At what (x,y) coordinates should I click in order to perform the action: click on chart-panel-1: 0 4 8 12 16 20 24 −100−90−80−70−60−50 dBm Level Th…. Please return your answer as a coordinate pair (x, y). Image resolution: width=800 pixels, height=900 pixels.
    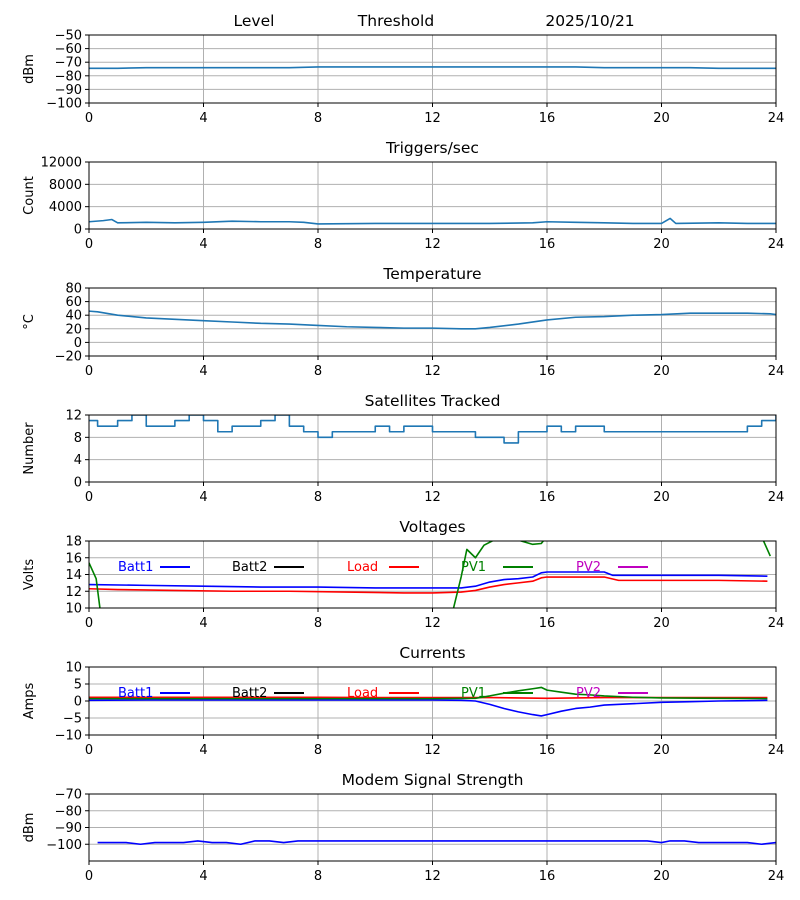
    Looking at the image, I should click on (403, 69).